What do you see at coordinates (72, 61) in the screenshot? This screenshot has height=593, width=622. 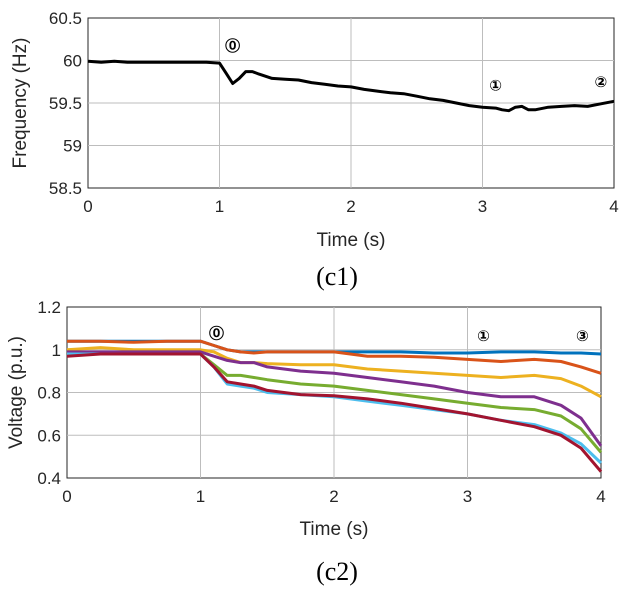 I see `y-tick-label: 60` at bounding box center [72, 61].